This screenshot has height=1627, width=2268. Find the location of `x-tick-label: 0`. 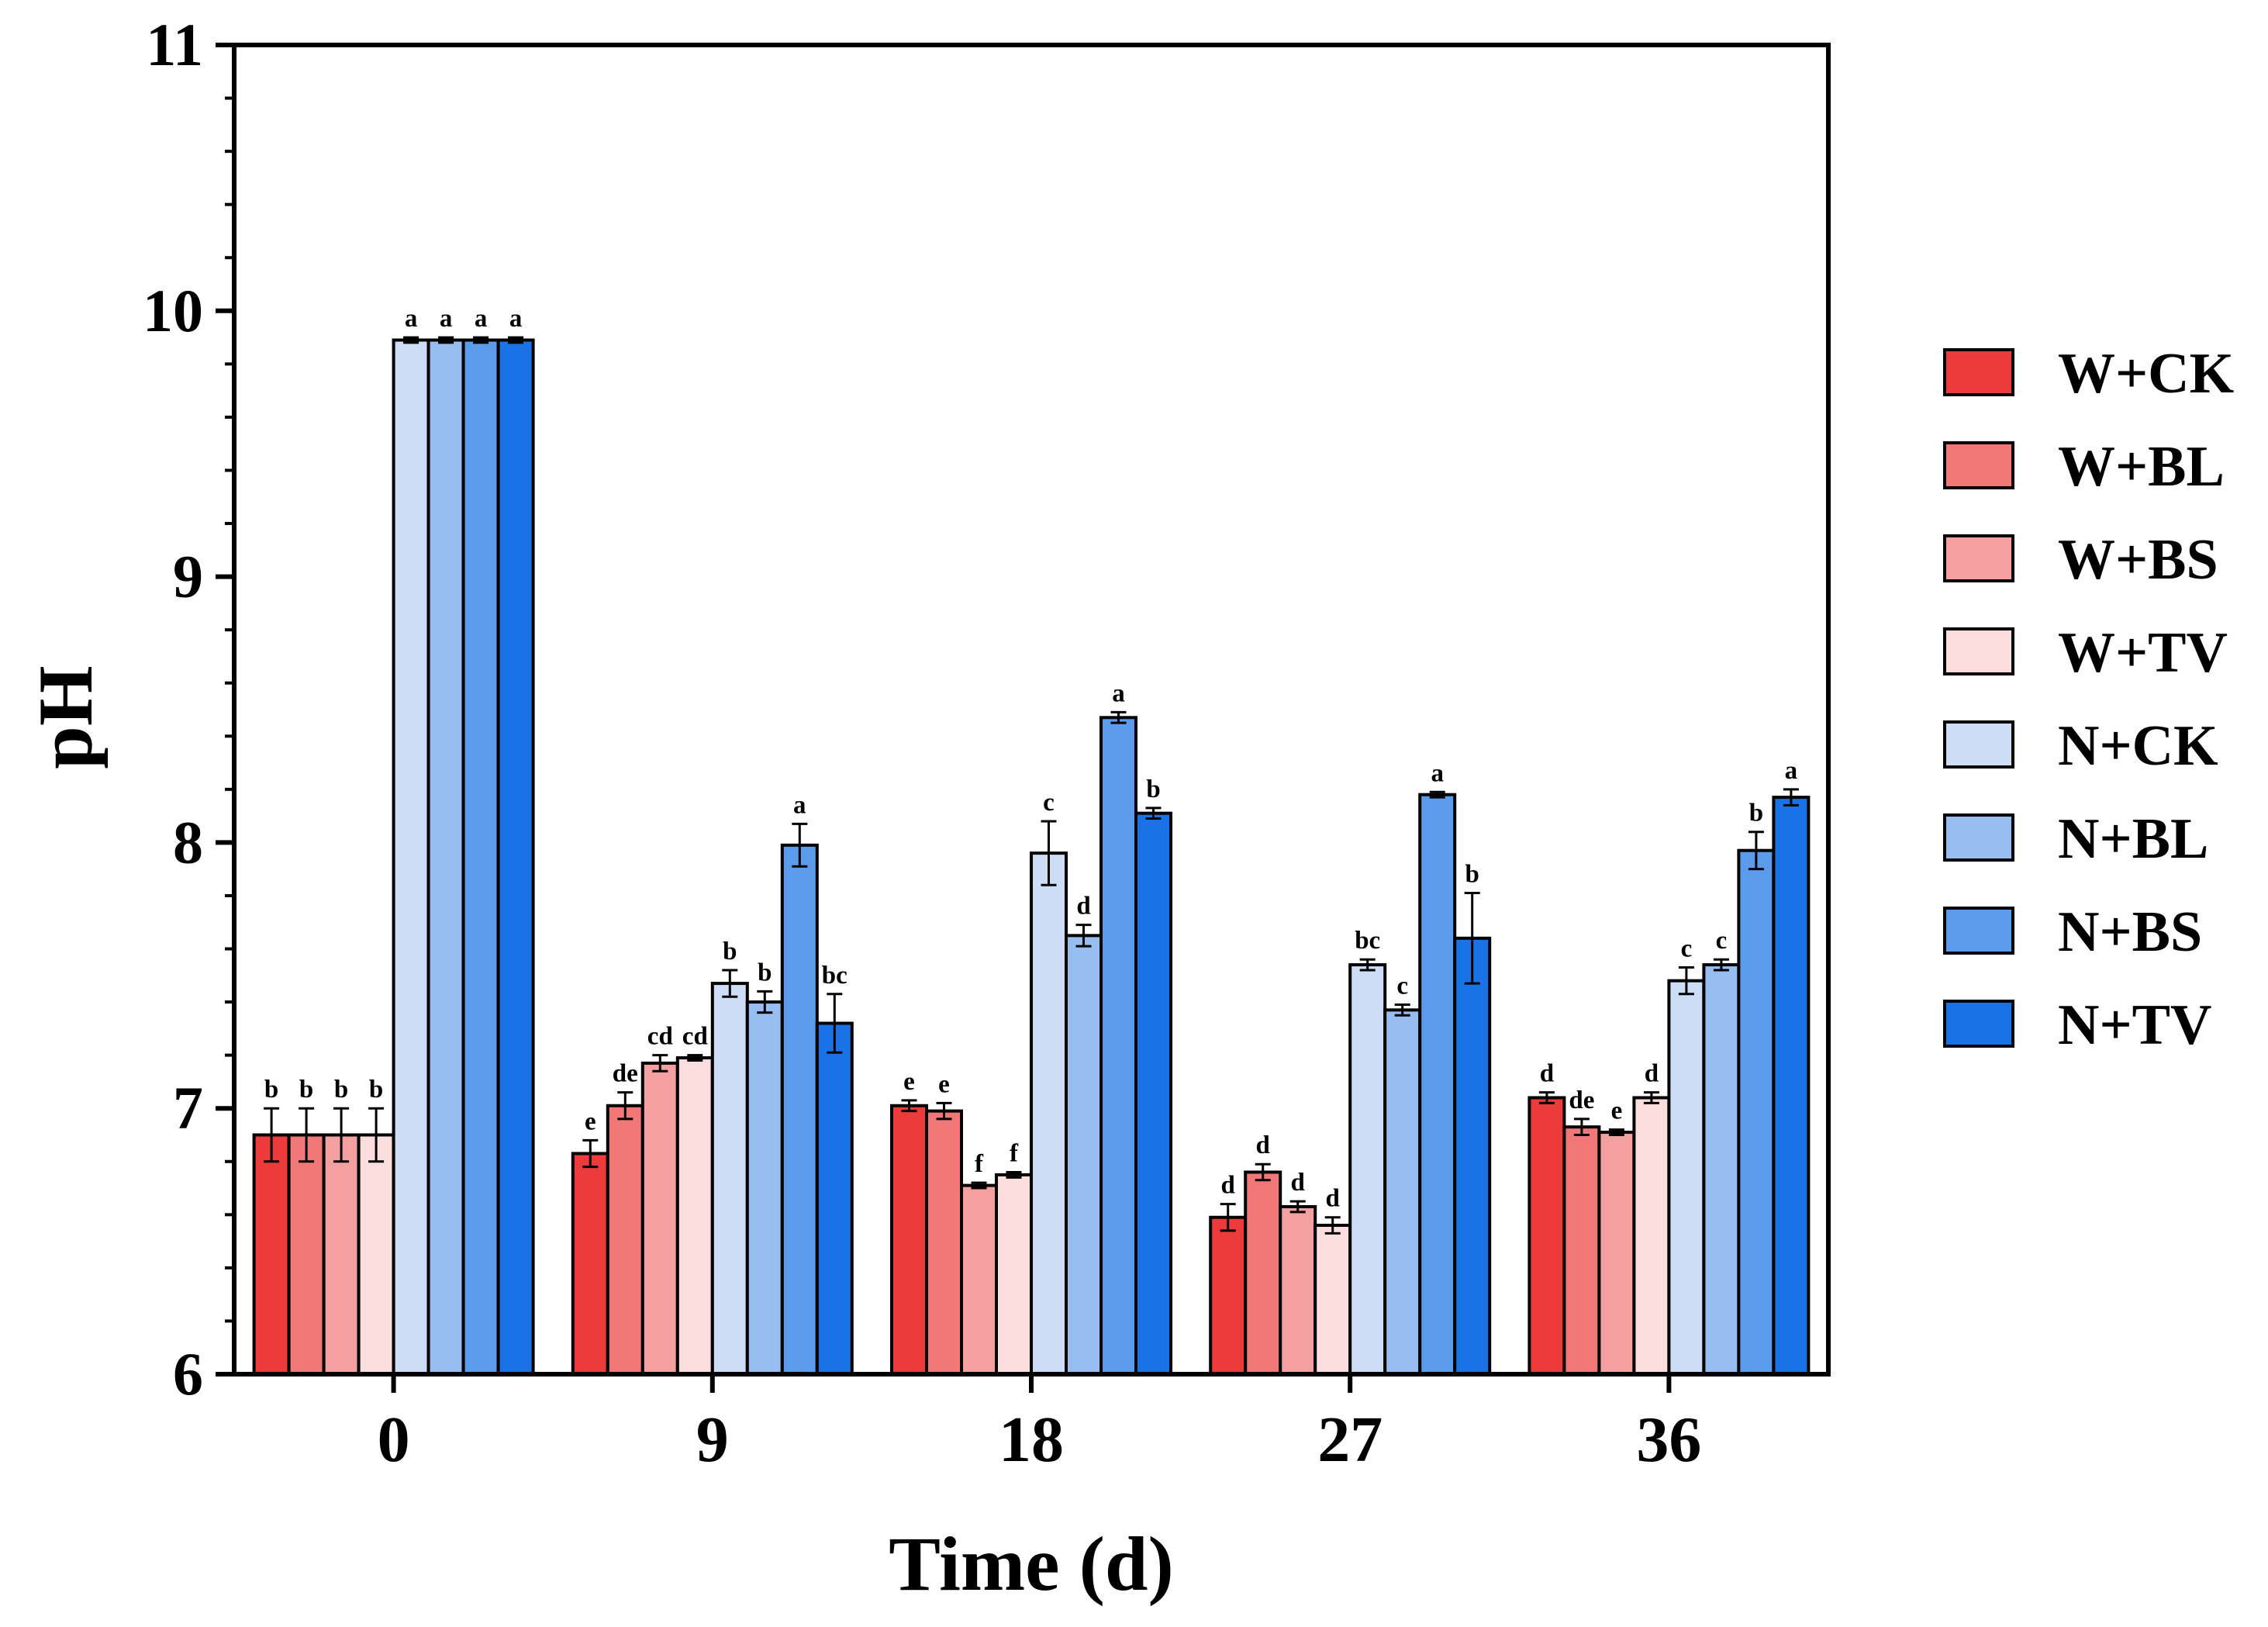

x-tick-label: 0 is located at coordinates (394, 1440).